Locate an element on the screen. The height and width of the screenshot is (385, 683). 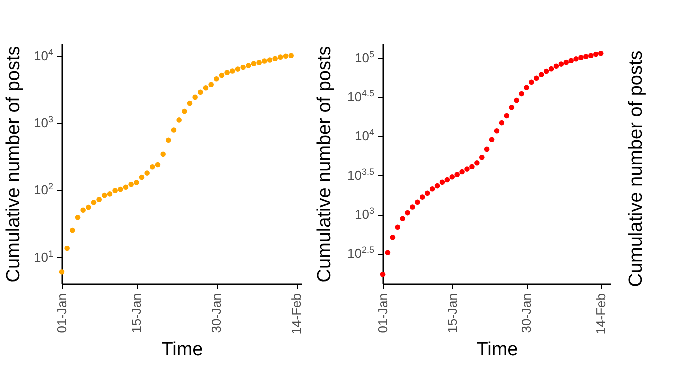
y-tick-label: 10$^{4.5}$ is located at coordinates (361, 96).